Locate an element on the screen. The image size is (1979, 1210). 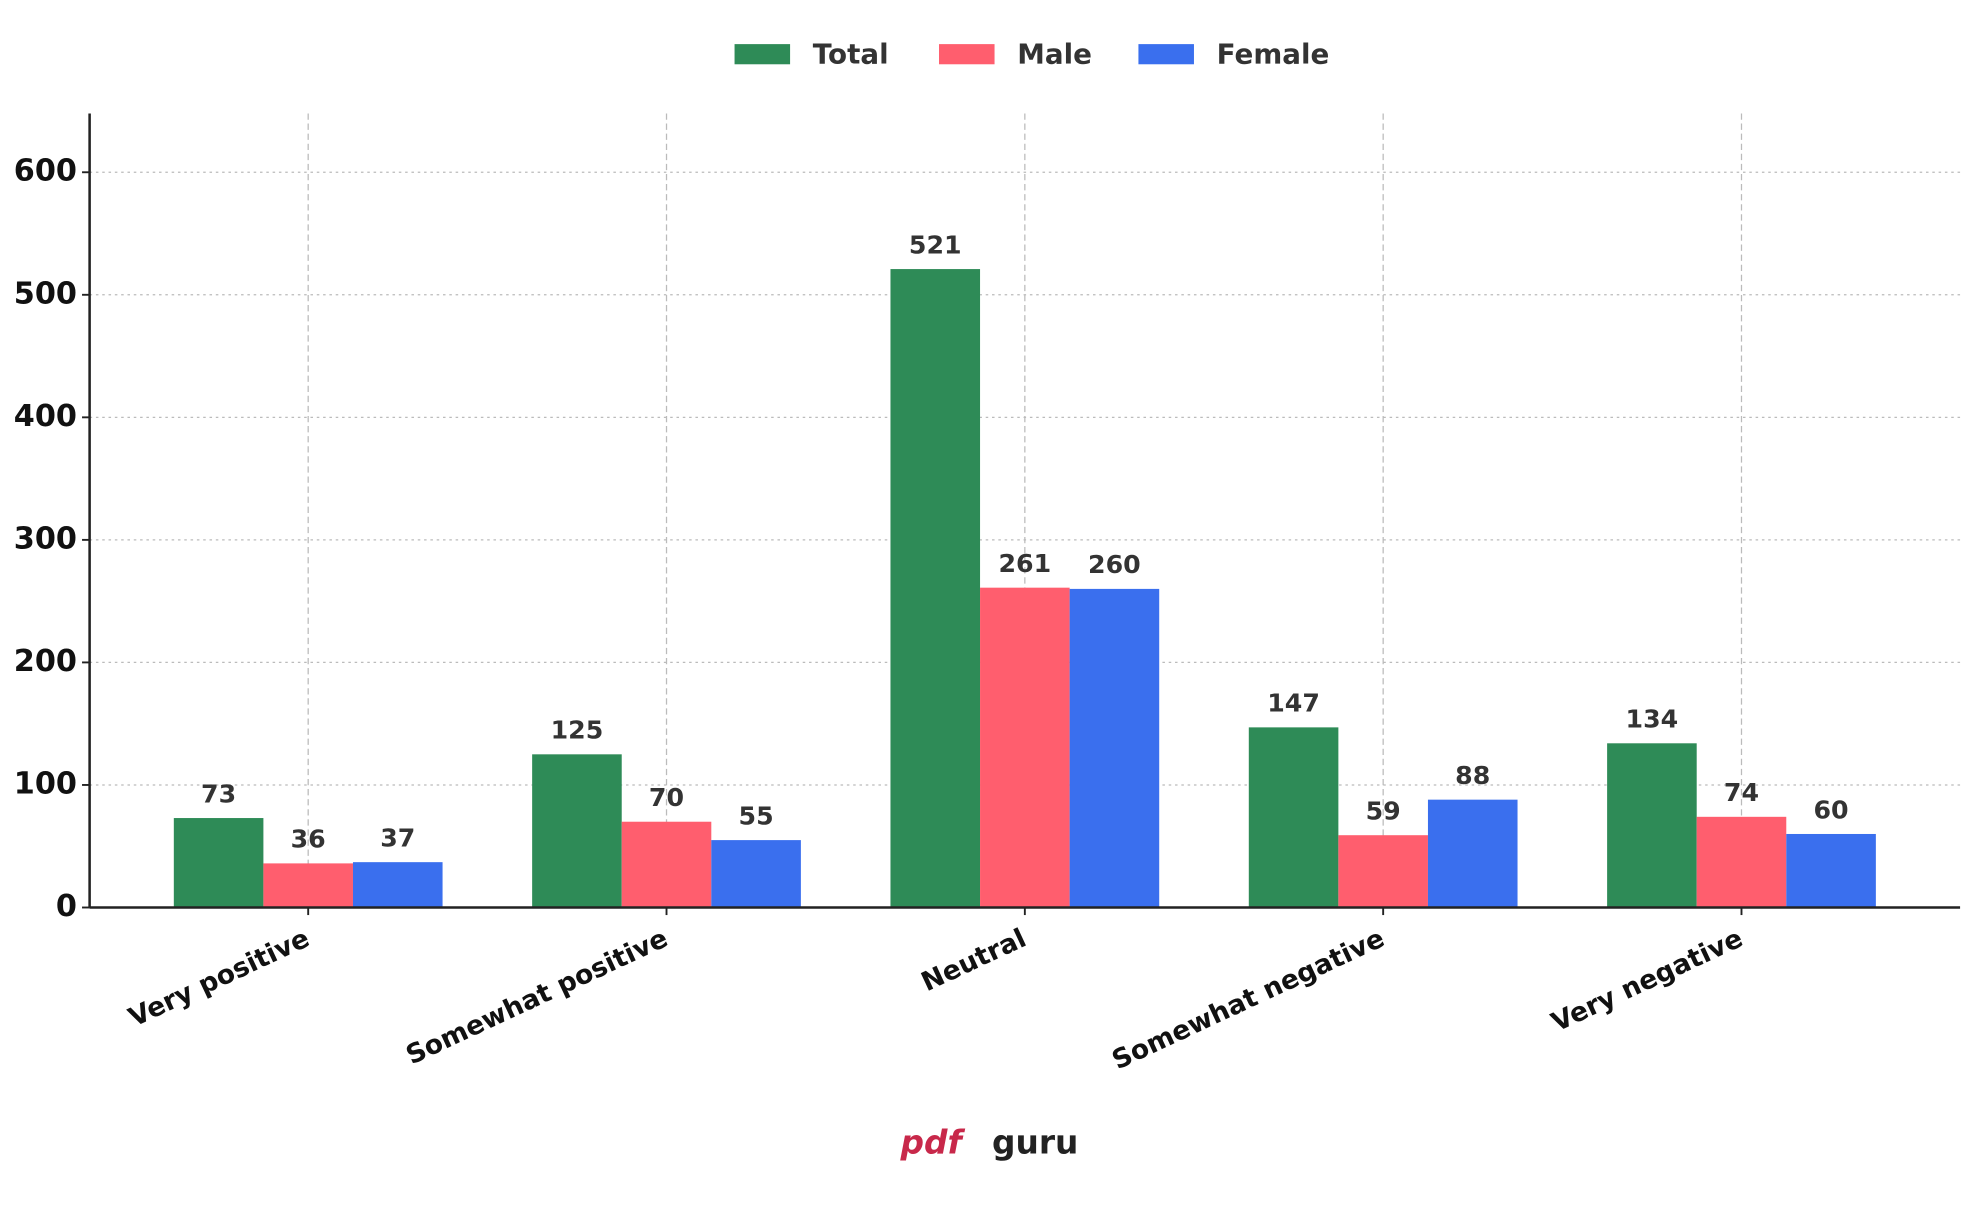
value-label: 125 is located at coordinates (577, 730).